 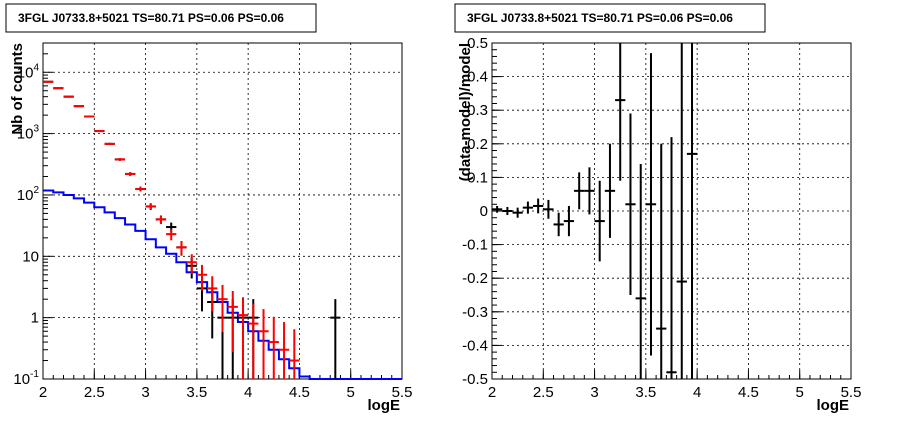 What do you see at coordinates (477, 177) in the screenshot?
I see `y-tick-label: 0.1` at bounding box center [477, 177].